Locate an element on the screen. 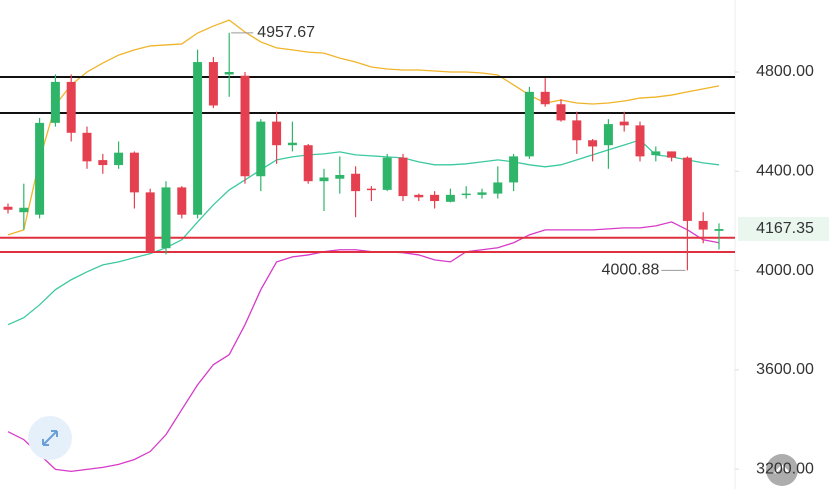 Image resolution: width=829 pixels, height=489 pixels. scroll-button is located at coordinates (782, 470).